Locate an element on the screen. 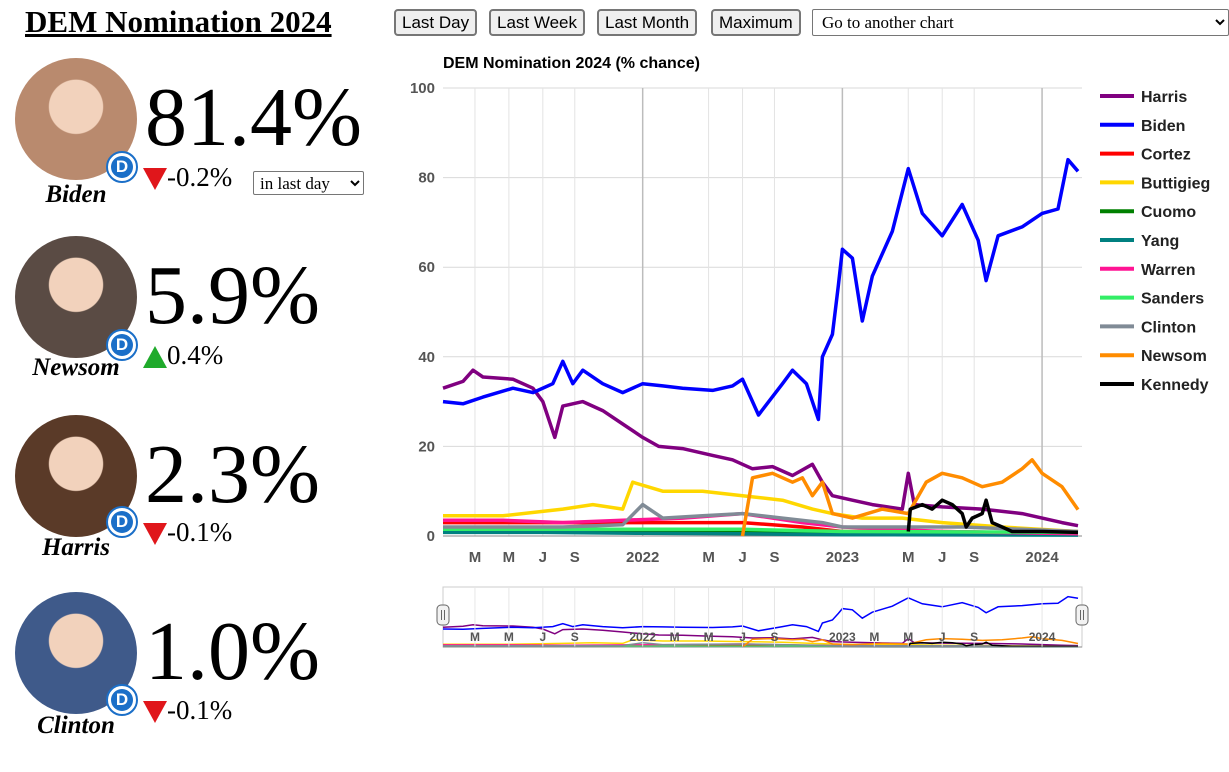  candidate-percent: 81.4% is located at coordinates (253, 118).